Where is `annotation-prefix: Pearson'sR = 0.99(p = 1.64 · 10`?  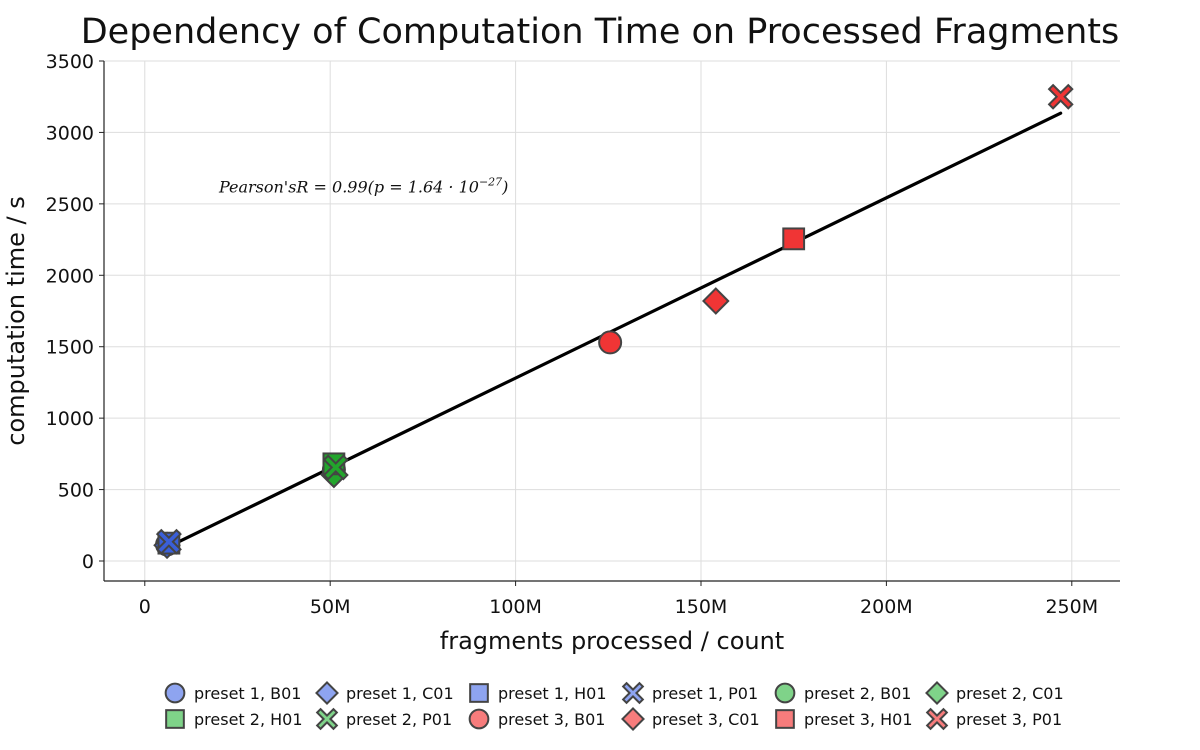
annotation-prefix: Pearson'sR = 0.99(p = 1.64 · 10 is located at coordinates (348, 186).